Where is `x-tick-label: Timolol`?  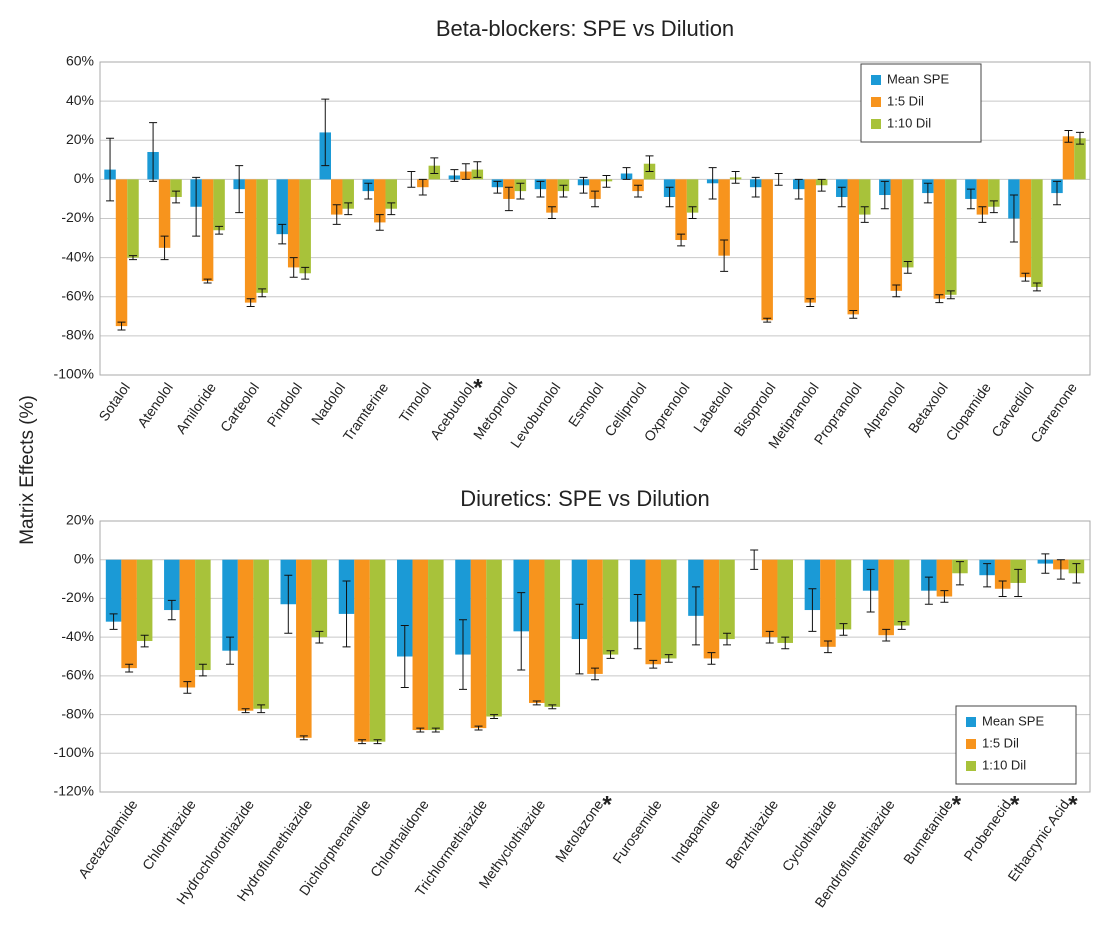 x-tick-label: Timolol is located at coordinates (415, 403).